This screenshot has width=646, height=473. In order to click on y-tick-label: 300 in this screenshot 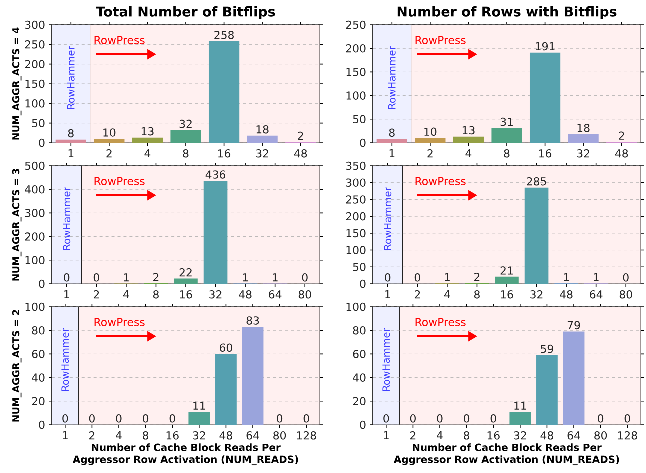, I will do `click(356, 182)`.